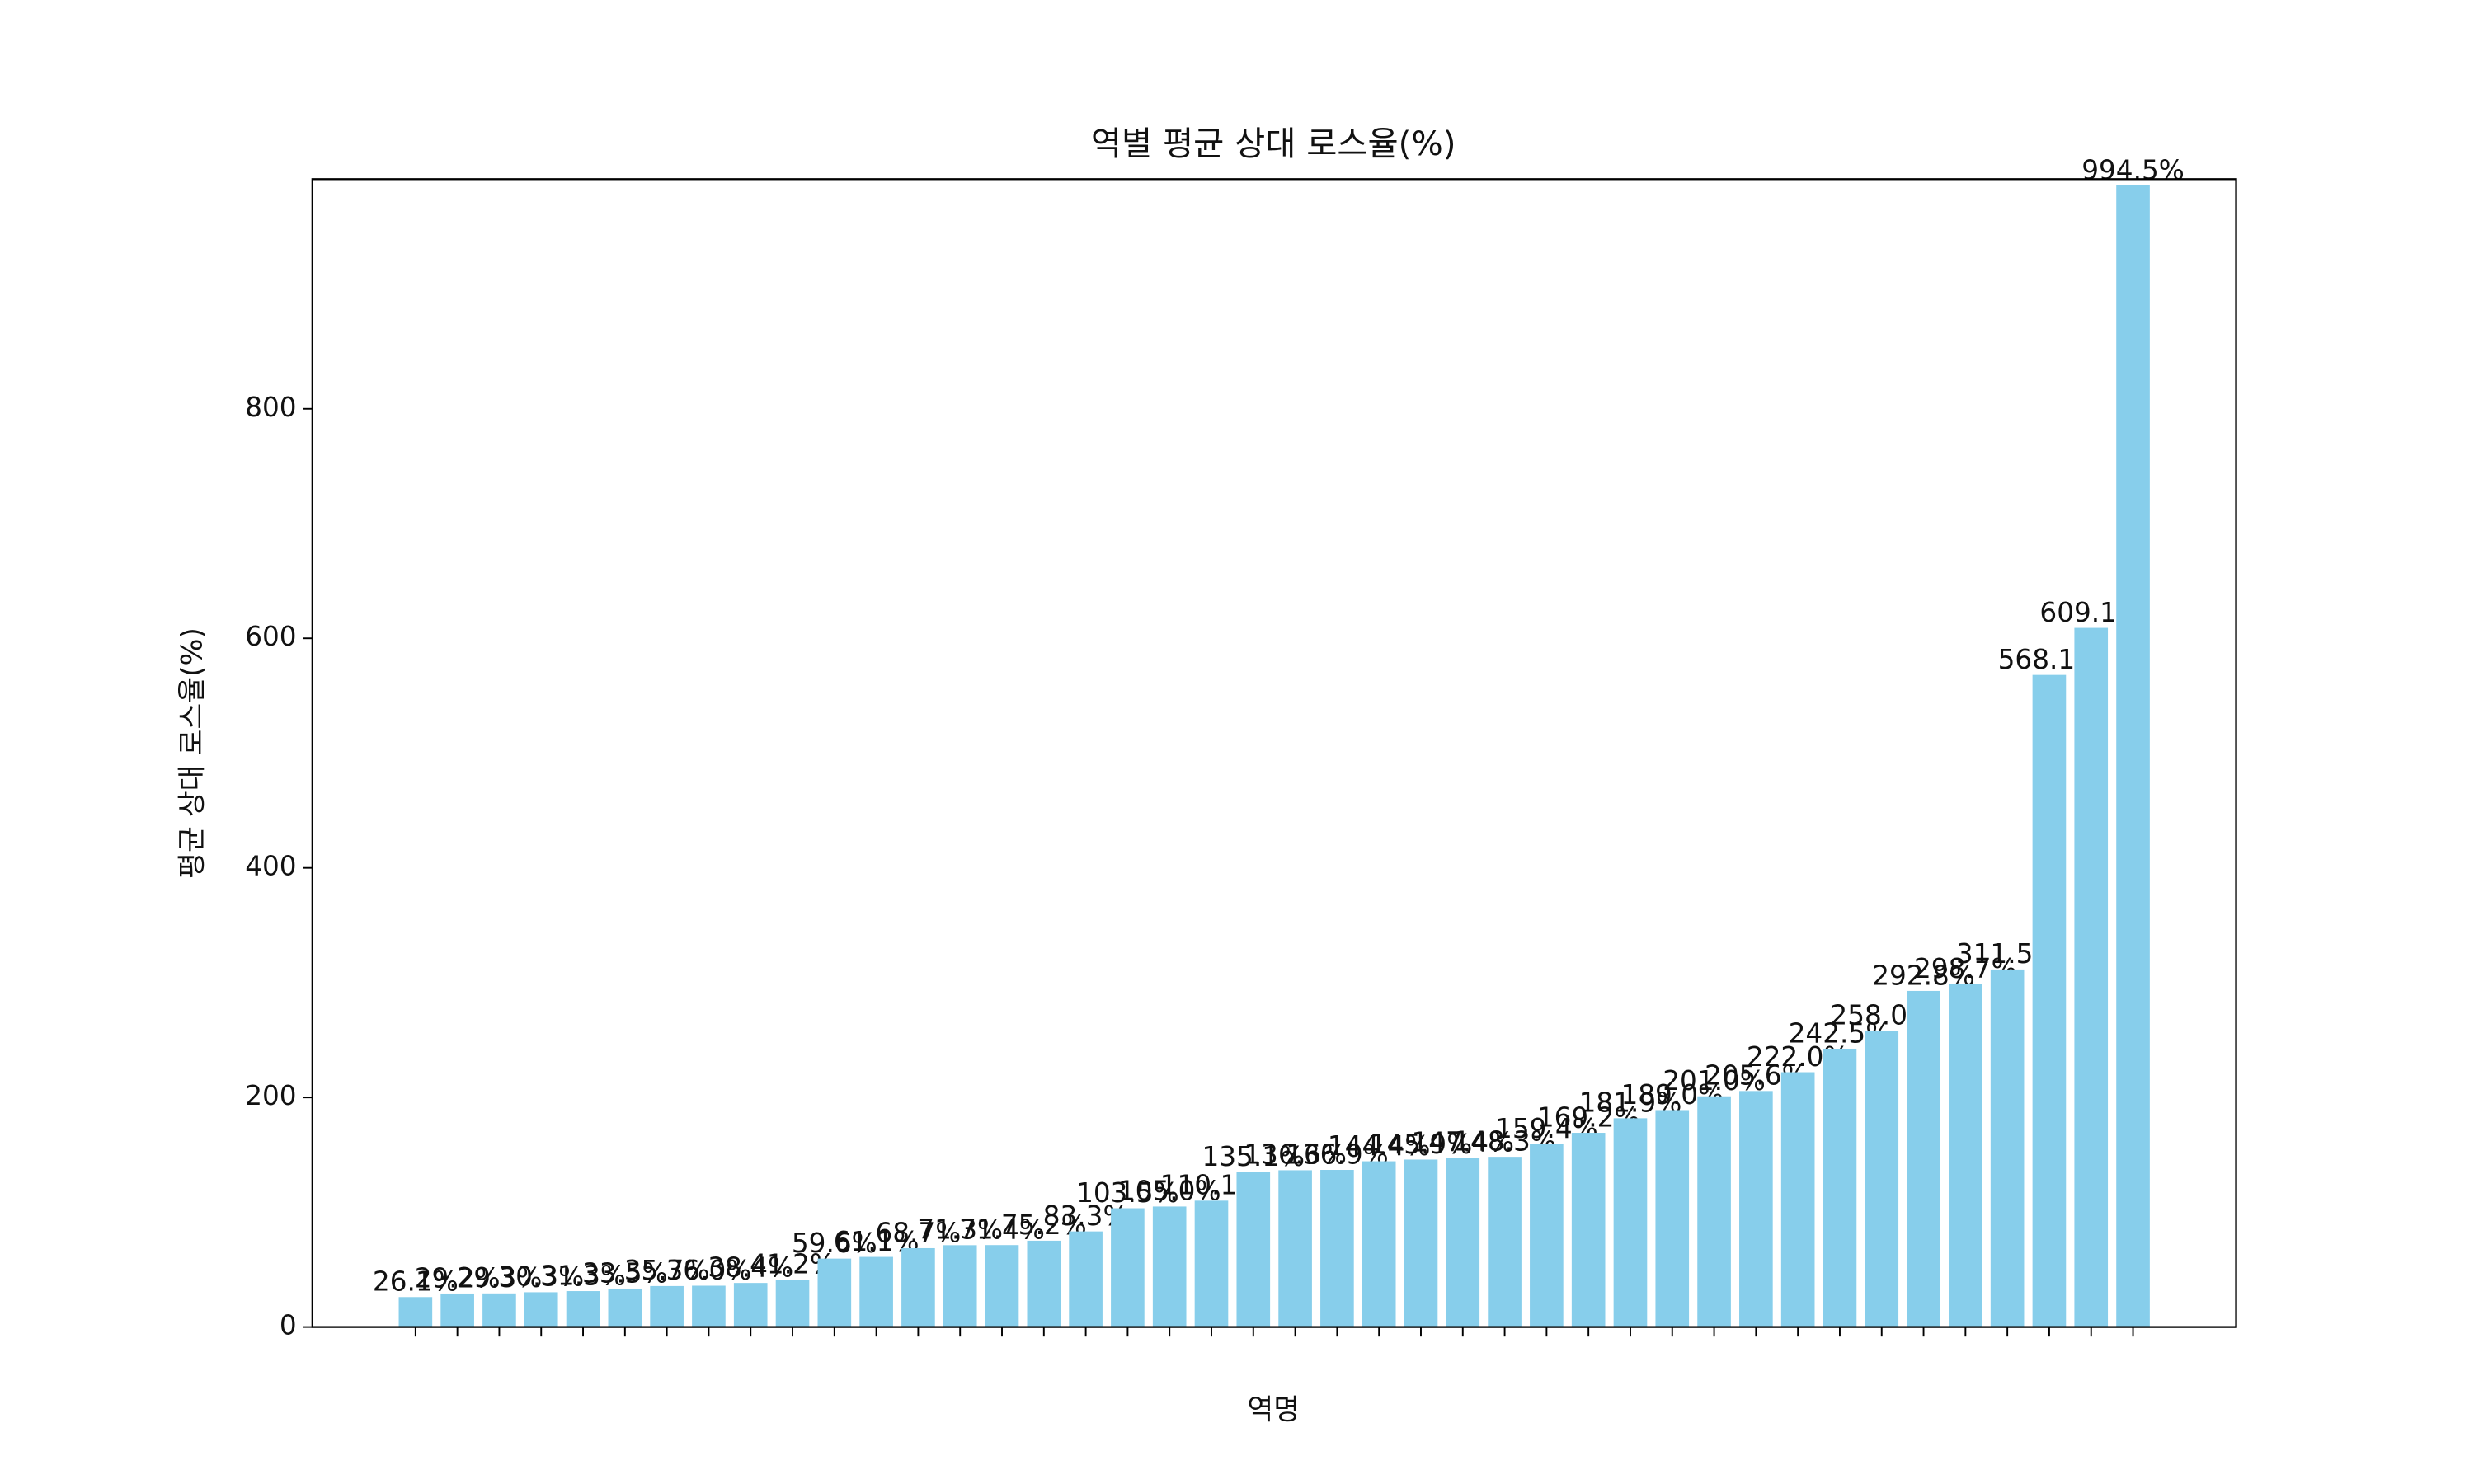 The width and height of the screenshot is (2474, 1484). What do you see at coordinates (1127, 1193) in the screenshot?
I see `value-label: 103.5%` at bounding box center [1127, 1193].